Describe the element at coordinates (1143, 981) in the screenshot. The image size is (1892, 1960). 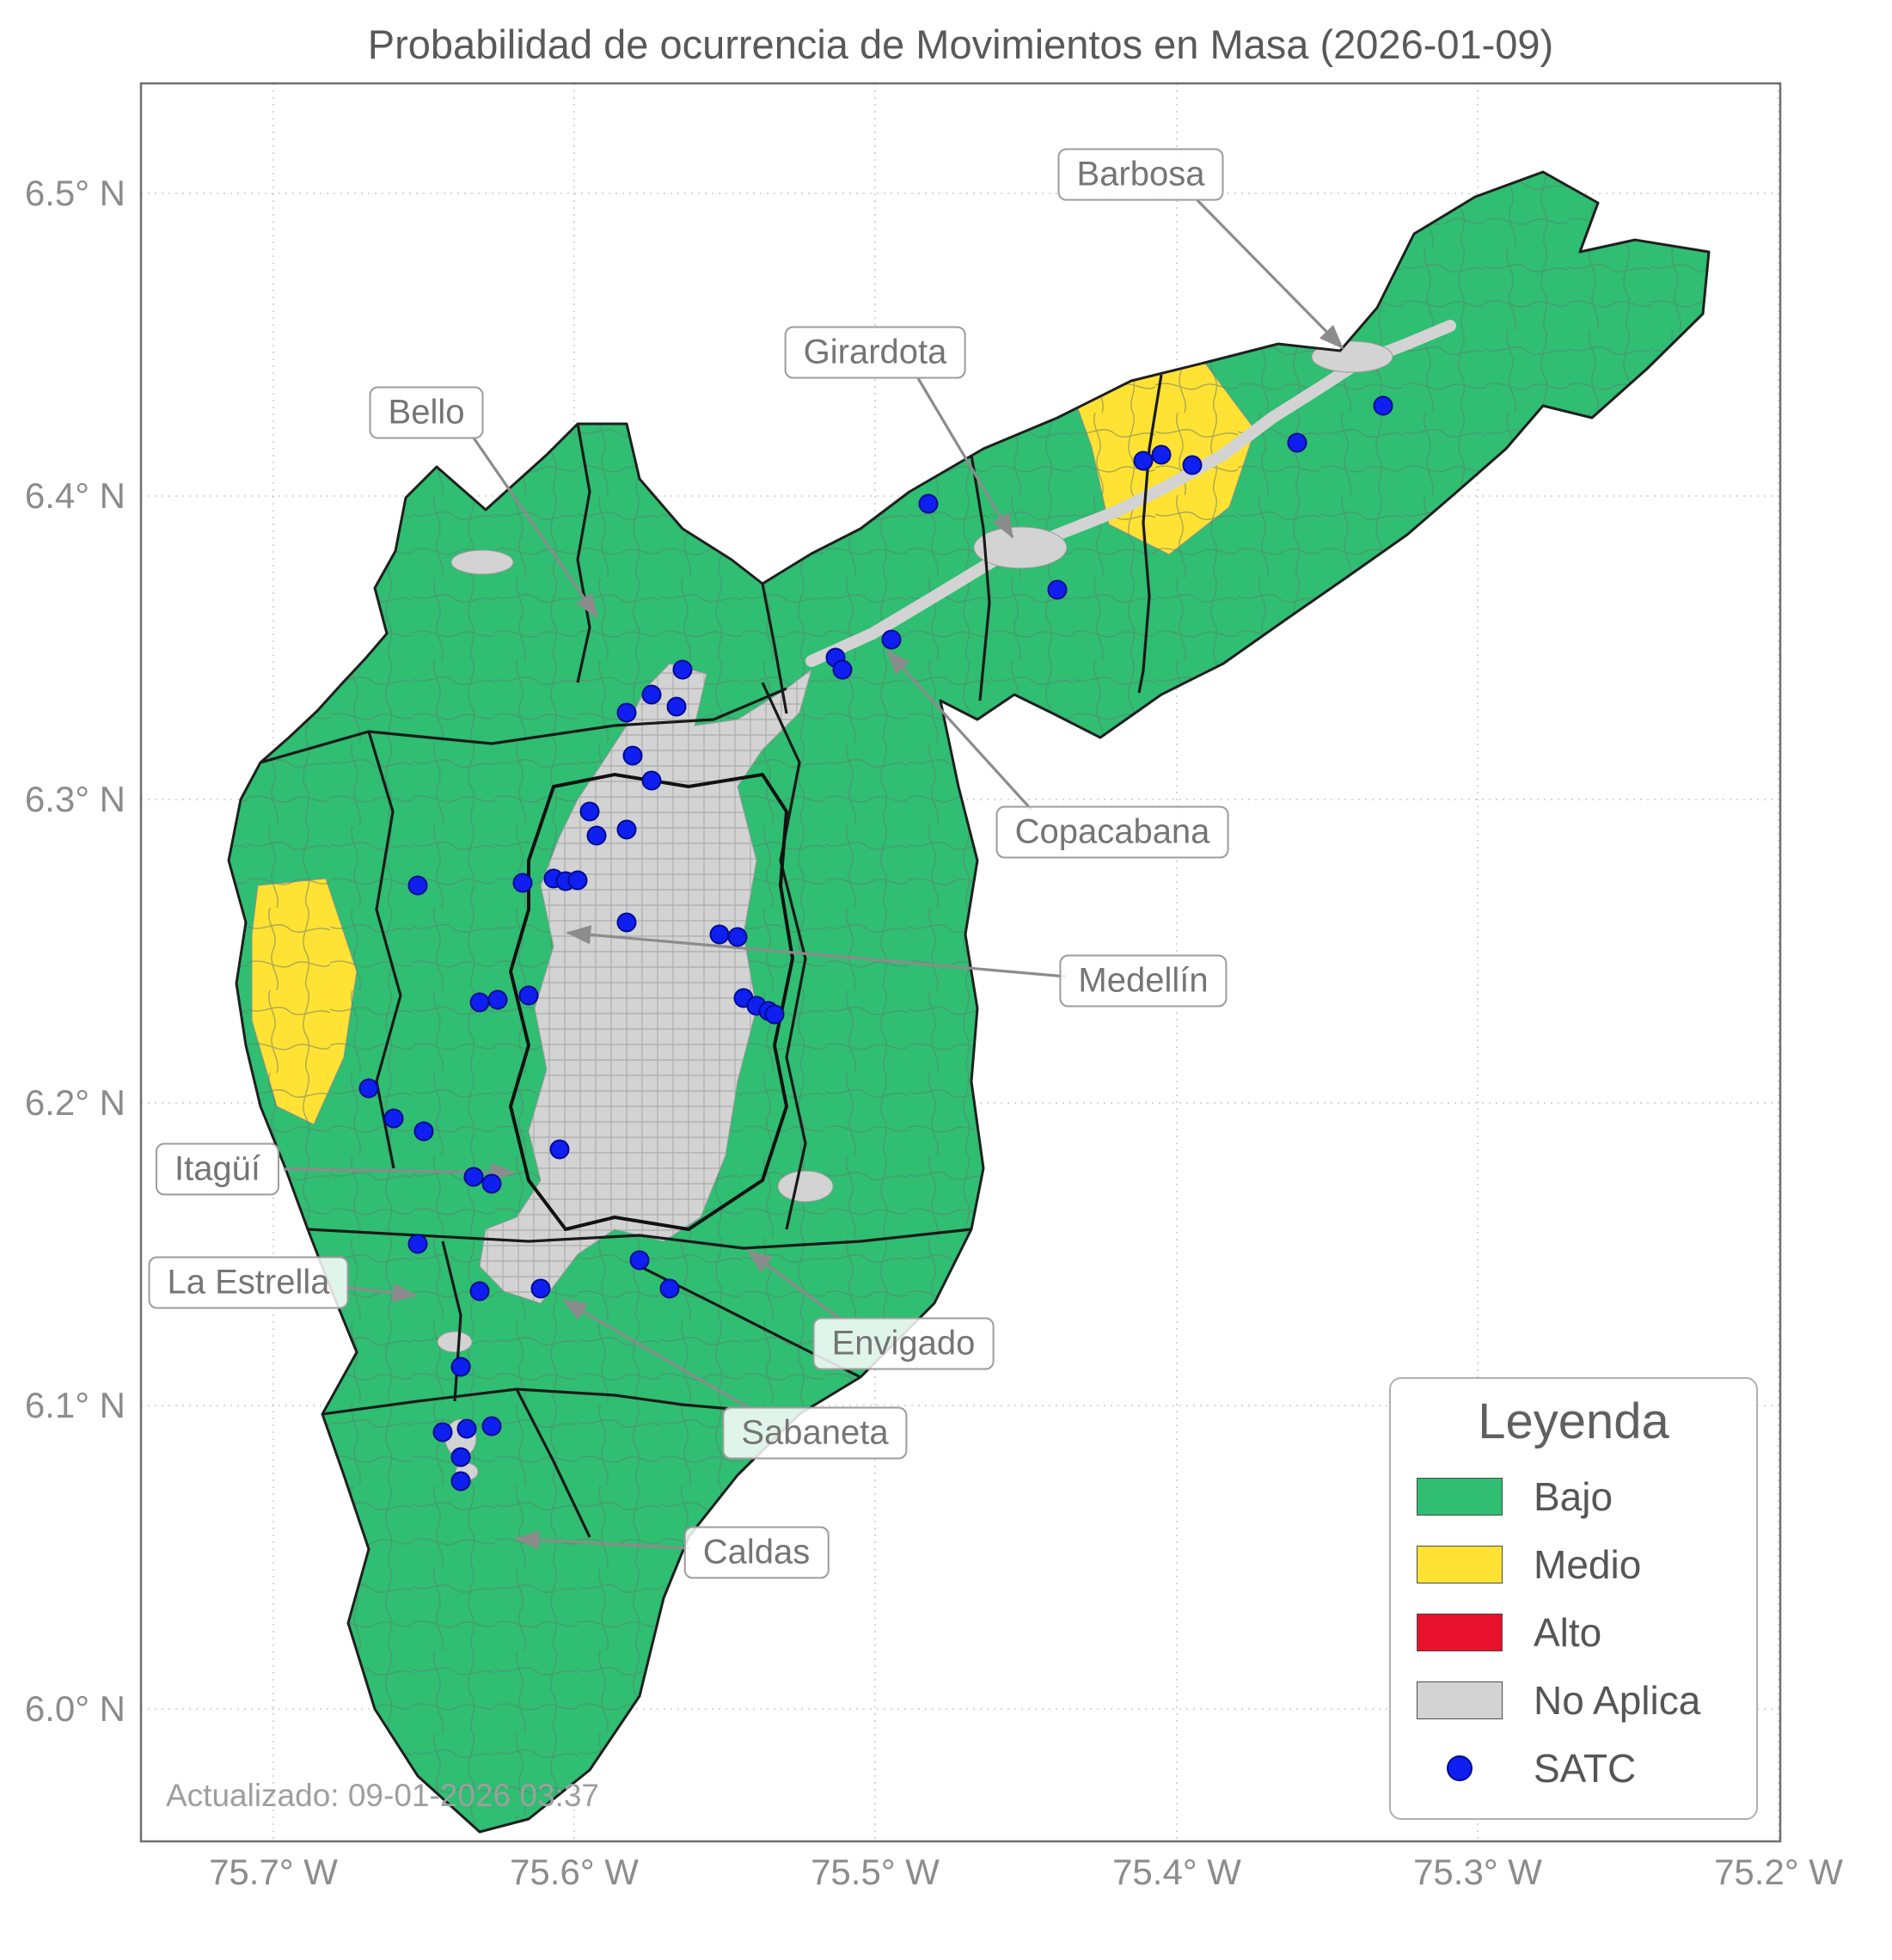
I see `map-label-medellin: Medellín` at that location.